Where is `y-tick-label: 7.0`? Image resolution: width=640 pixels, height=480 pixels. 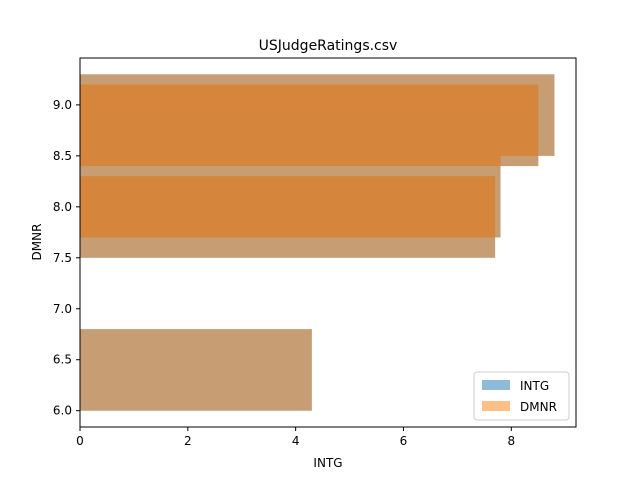
y-tick-label: 7.0 is located at coordinates (62, 309).